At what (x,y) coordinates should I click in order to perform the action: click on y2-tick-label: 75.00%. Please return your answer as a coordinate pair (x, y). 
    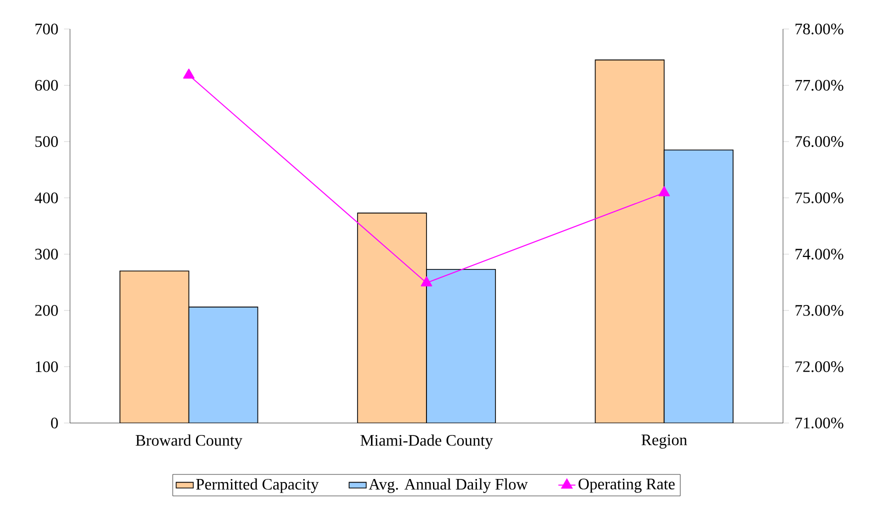
    Looking at the image, I should click on (820, 198).